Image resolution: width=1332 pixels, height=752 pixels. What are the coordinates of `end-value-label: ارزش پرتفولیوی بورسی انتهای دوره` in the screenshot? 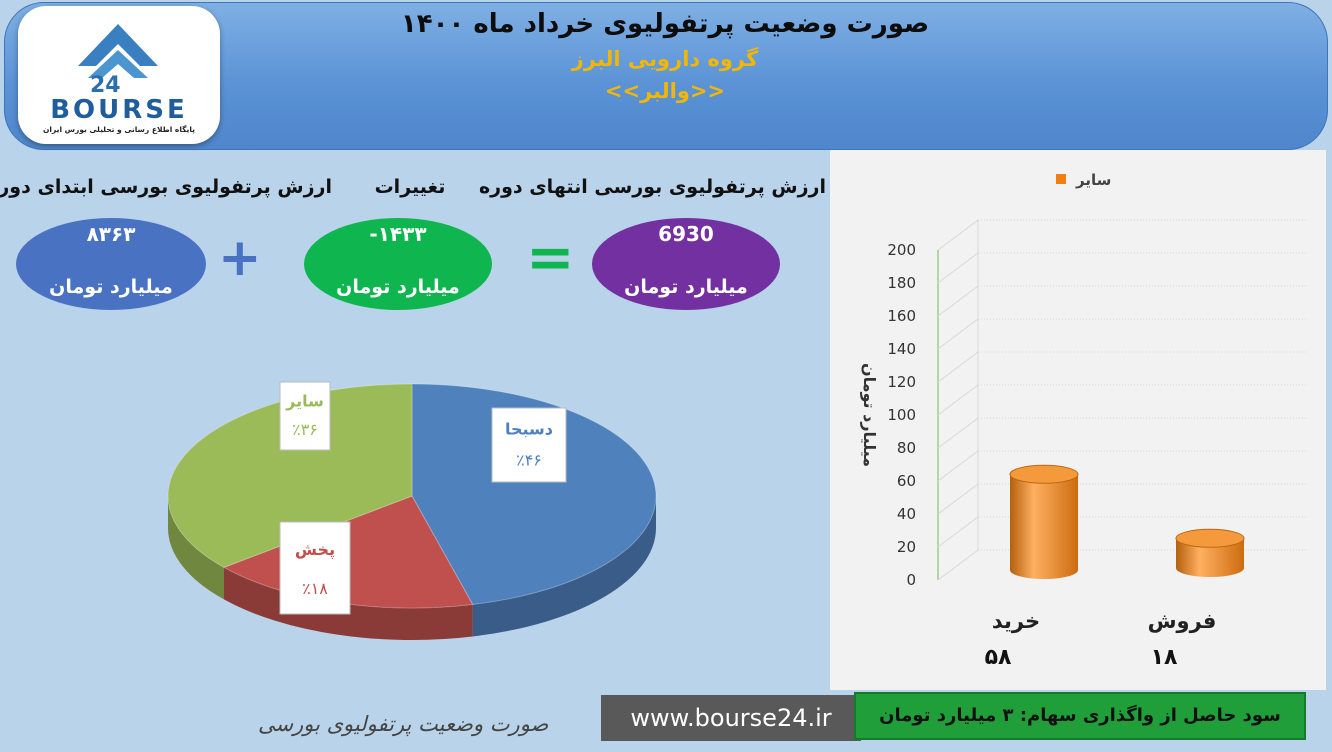 It's located at (652, 187).